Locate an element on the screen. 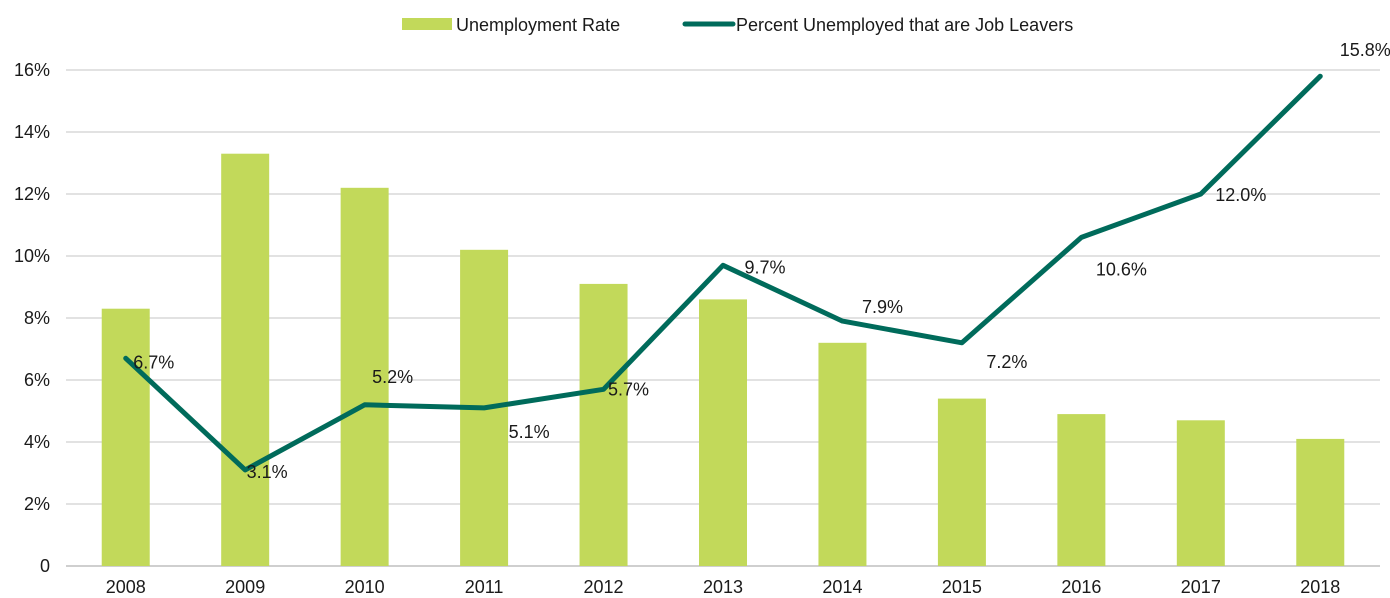 This screenshot has height=598, width=1390. data-label: 5.1% is located at coordinates (529, 432).